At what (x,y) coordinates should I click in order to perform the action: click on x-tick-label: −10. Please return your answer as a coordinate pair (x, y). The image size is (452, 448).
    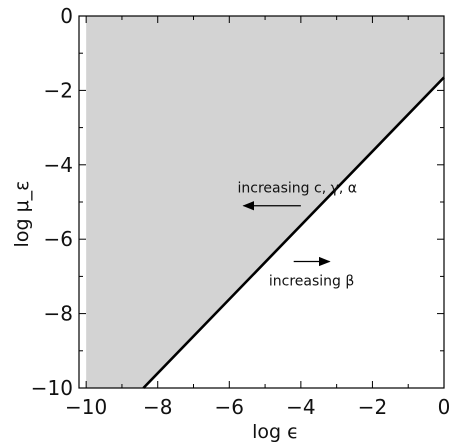
    Looking at the image, I should click on (86, 407).